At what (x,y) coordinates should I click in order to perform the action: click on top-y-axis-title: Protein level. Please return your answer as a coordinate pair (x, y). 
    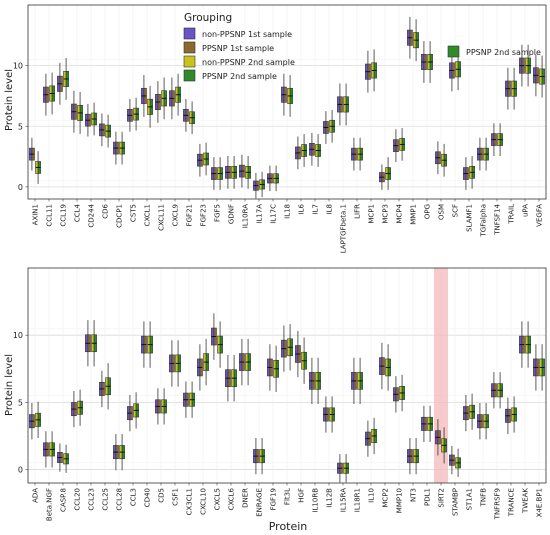
    Looking at the image, I should click on (9, 100).